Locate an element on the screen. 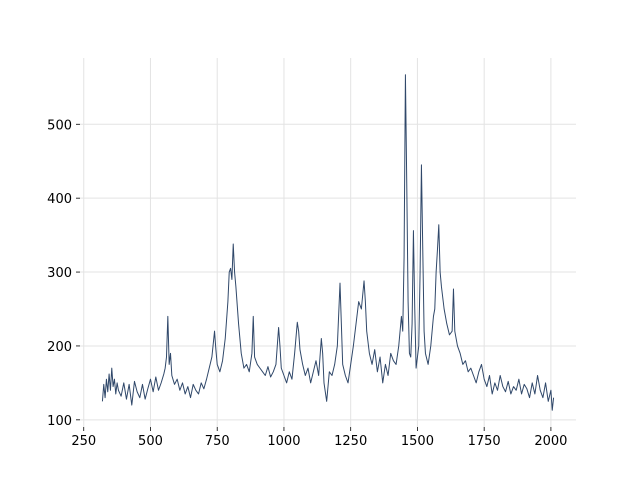 The image size is (640, 484). x-tick-label: 2000 is located at coordinates (550, 441).